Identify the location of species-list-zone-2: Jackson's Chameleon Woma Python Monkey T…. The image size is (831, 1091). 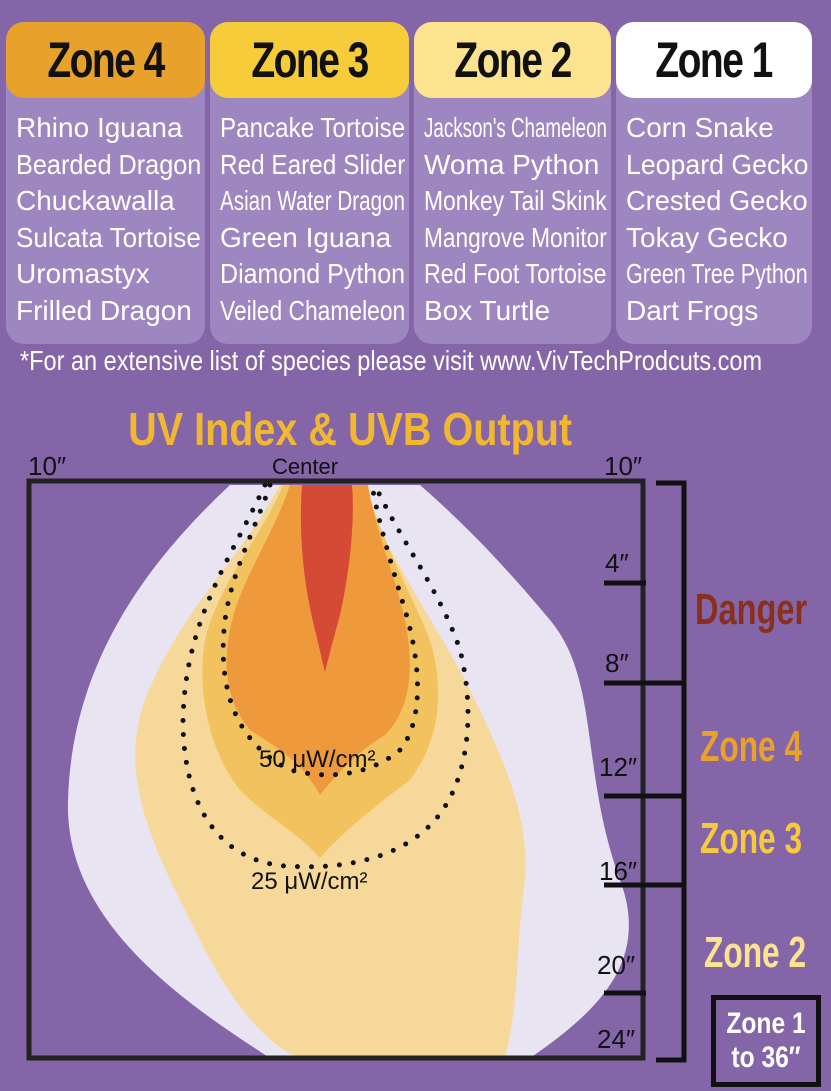
(515, 220).